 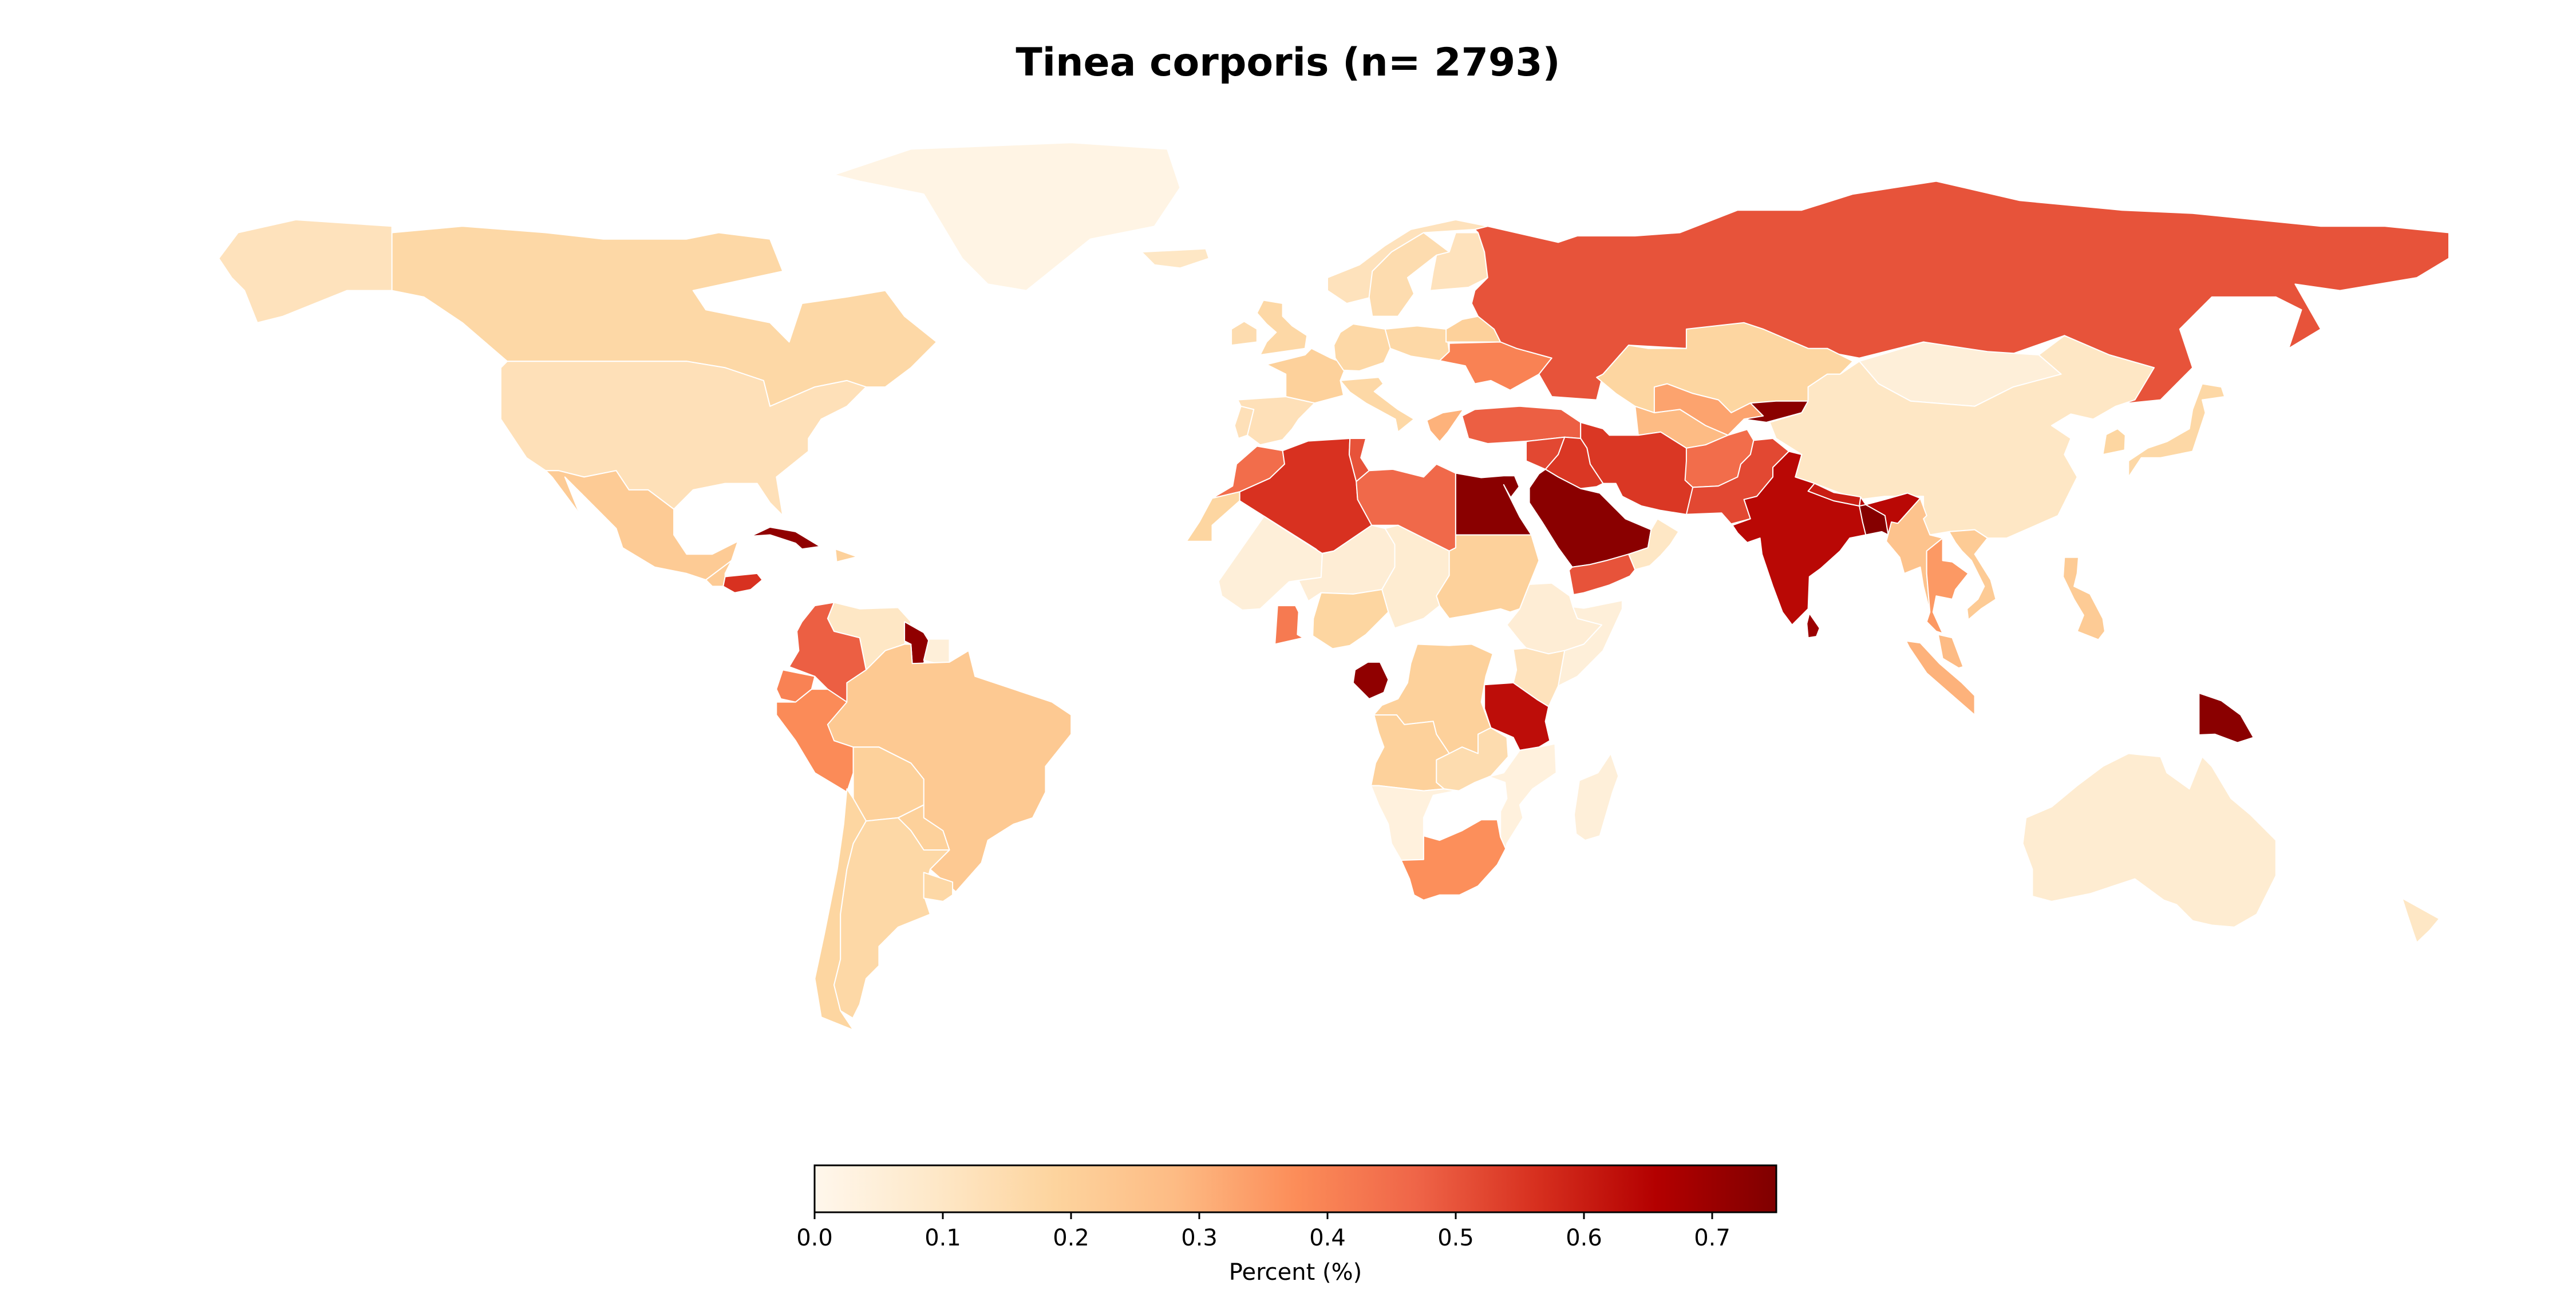 What do you see at coordinates (1413, 823) in the screenshot?
I see `country-namibia` at bounding box center [1413, 823].